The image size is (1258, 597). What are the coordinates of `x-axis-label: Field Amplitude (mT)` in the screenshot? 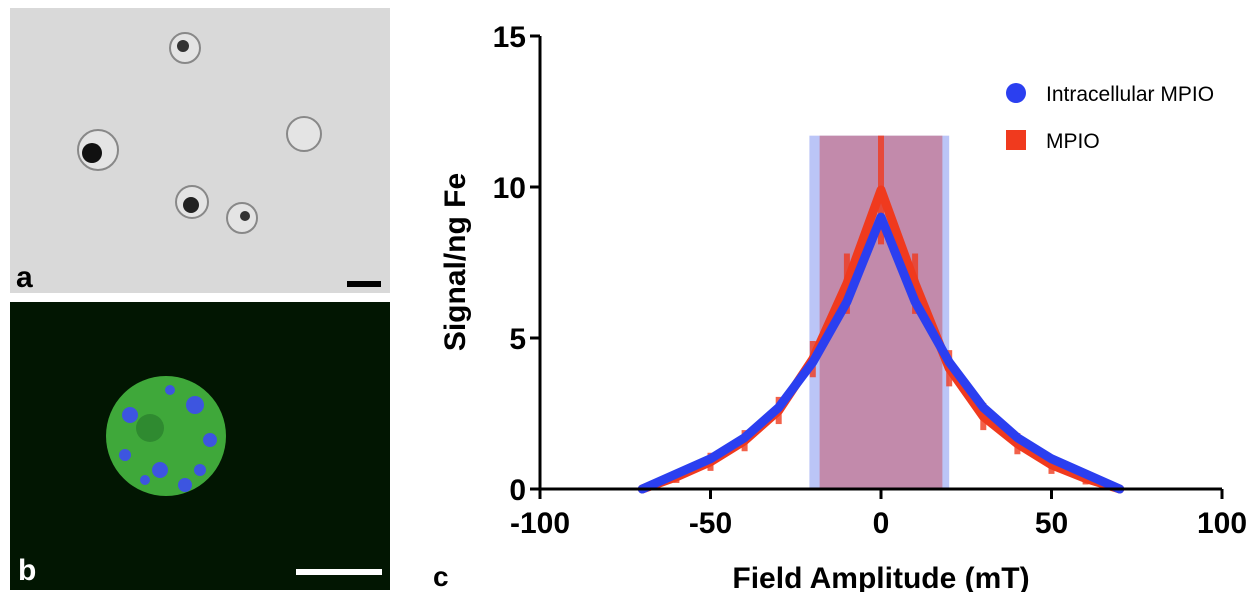 It's located at (880, 577).